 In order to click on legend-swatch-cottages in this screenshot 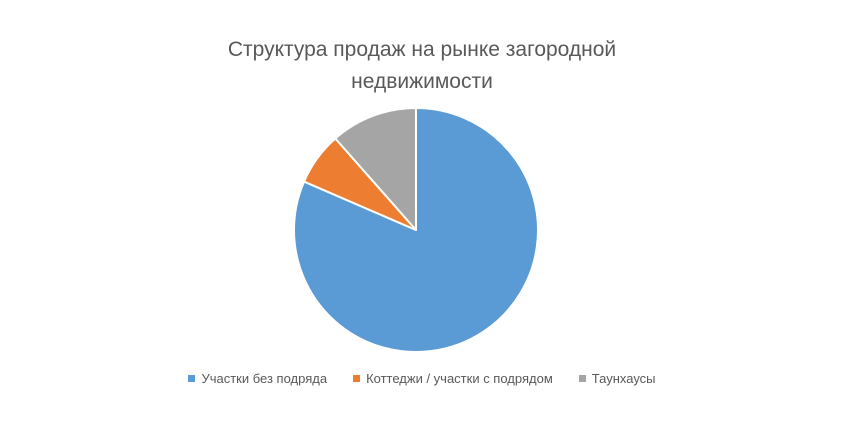, I will do `click(357, 378)`.